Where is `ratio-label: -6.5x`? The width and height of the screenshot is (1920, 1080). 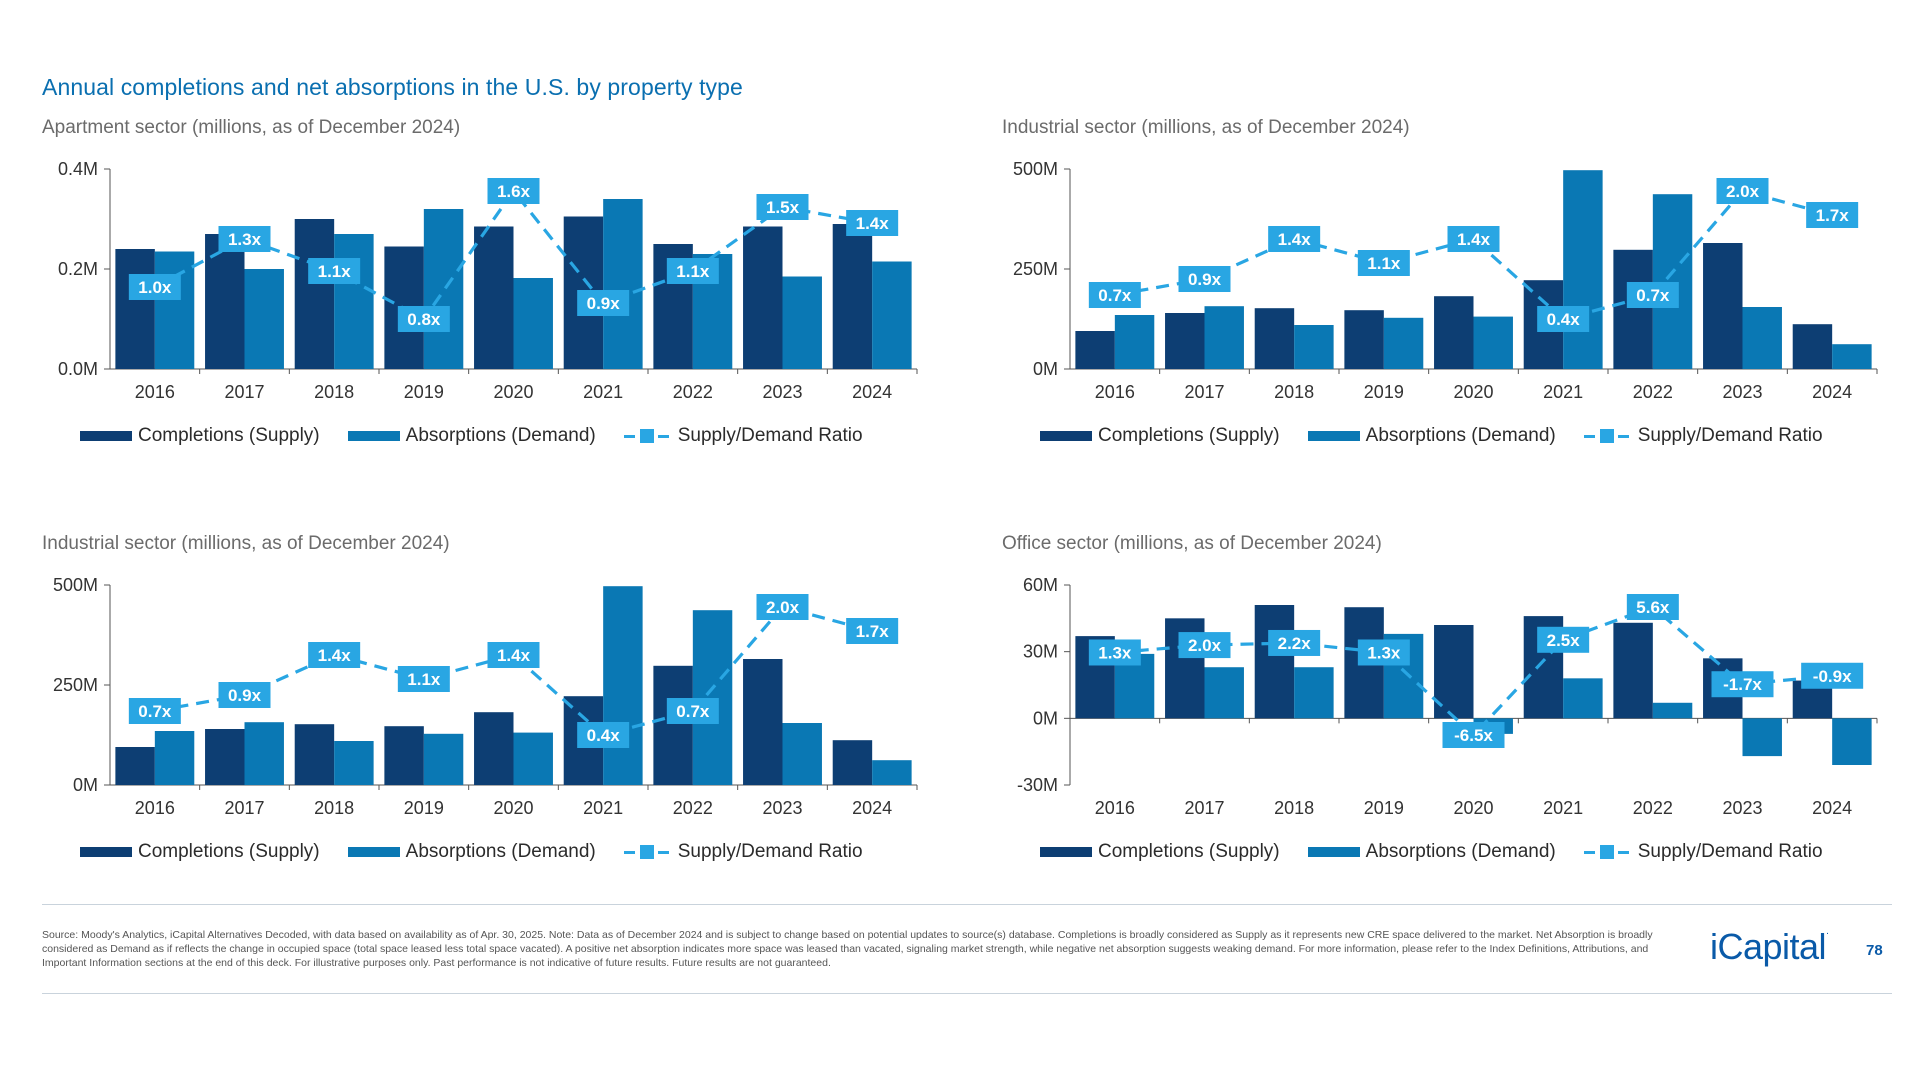
ratio-label: -6.5x is located at coordinates (1473, 735).